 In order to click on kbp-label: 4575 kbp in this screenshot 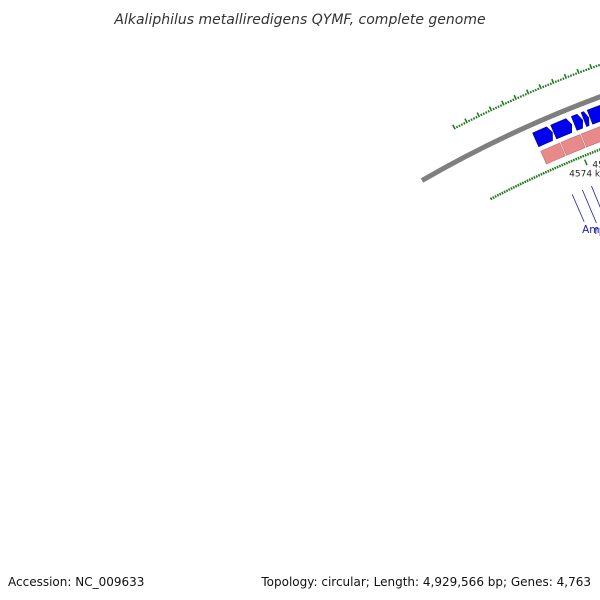, I will do `click(596, 165)`.